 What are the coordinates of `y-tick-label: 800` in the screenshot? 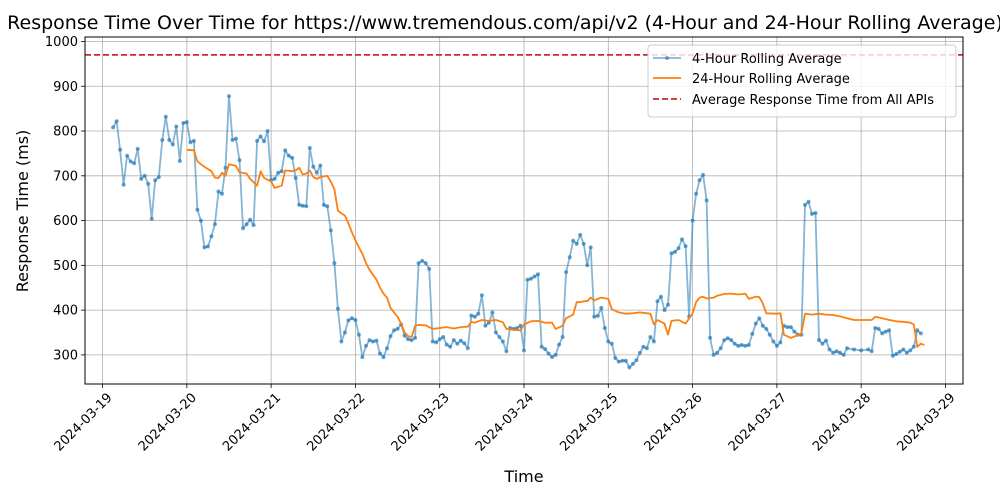 It's located at (65, 132).